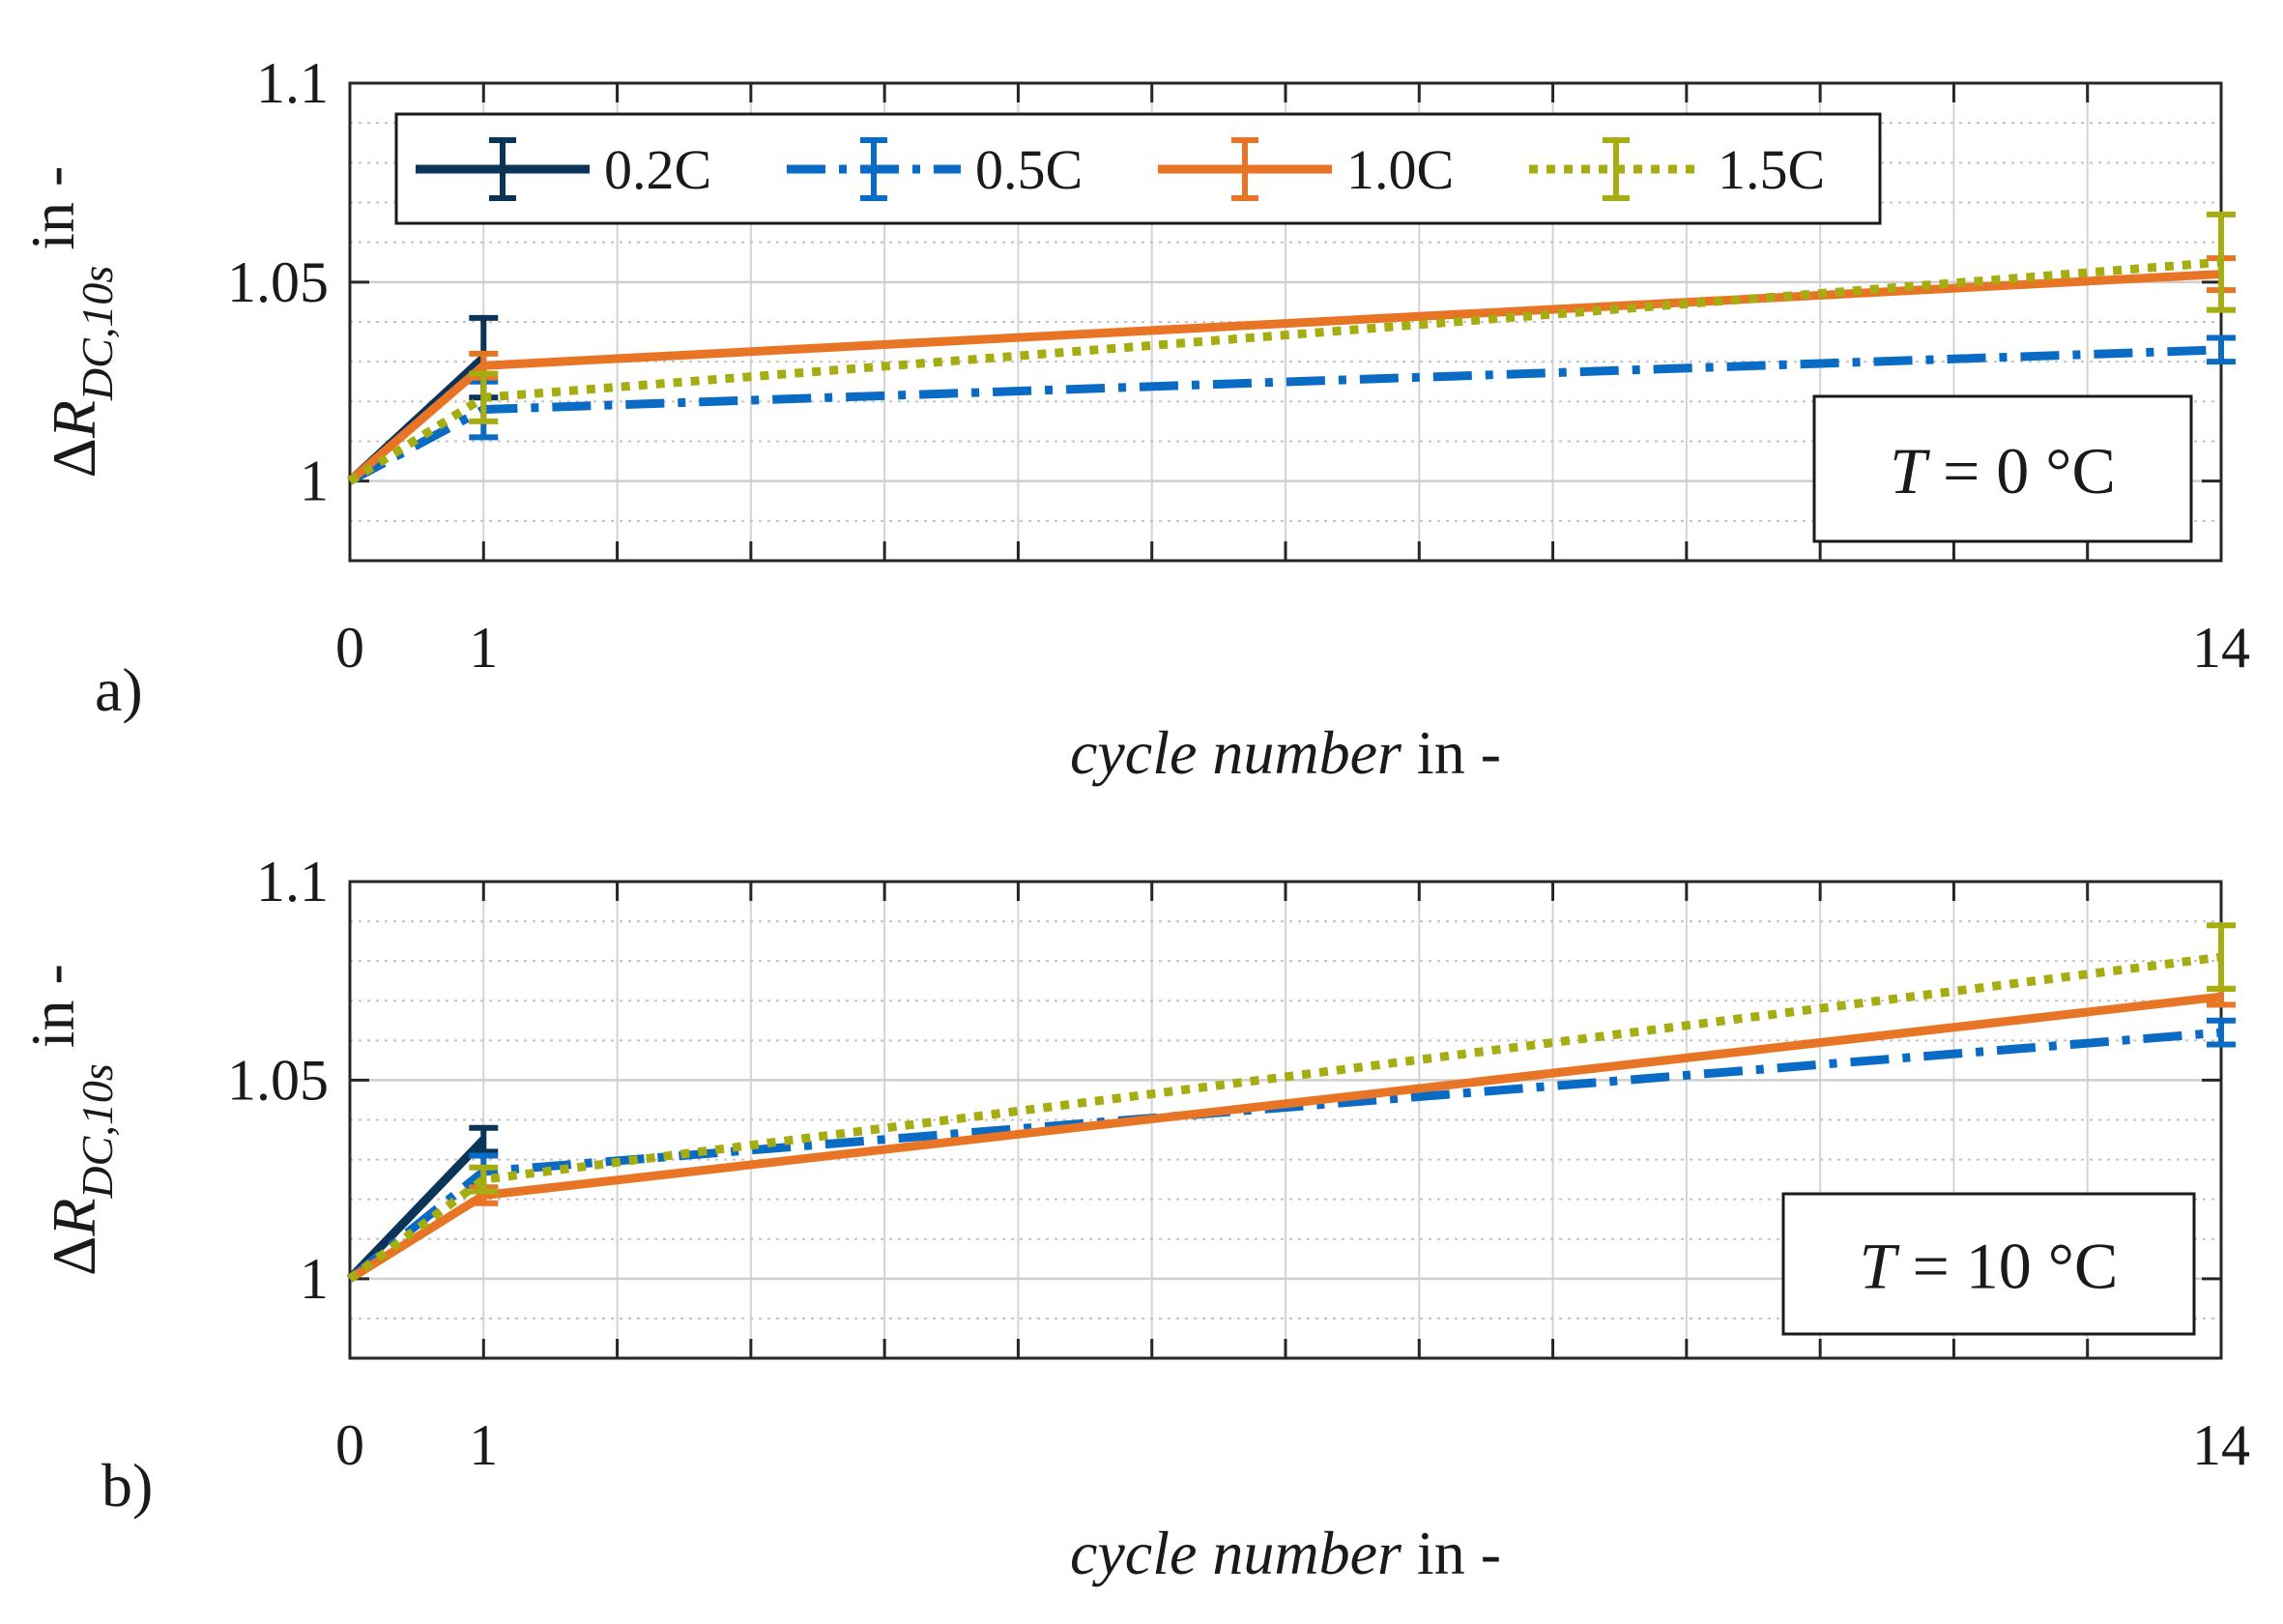 The width and height of the screenshot is (2283, 1624). I want to click on legend-box, so click(1138, 169).